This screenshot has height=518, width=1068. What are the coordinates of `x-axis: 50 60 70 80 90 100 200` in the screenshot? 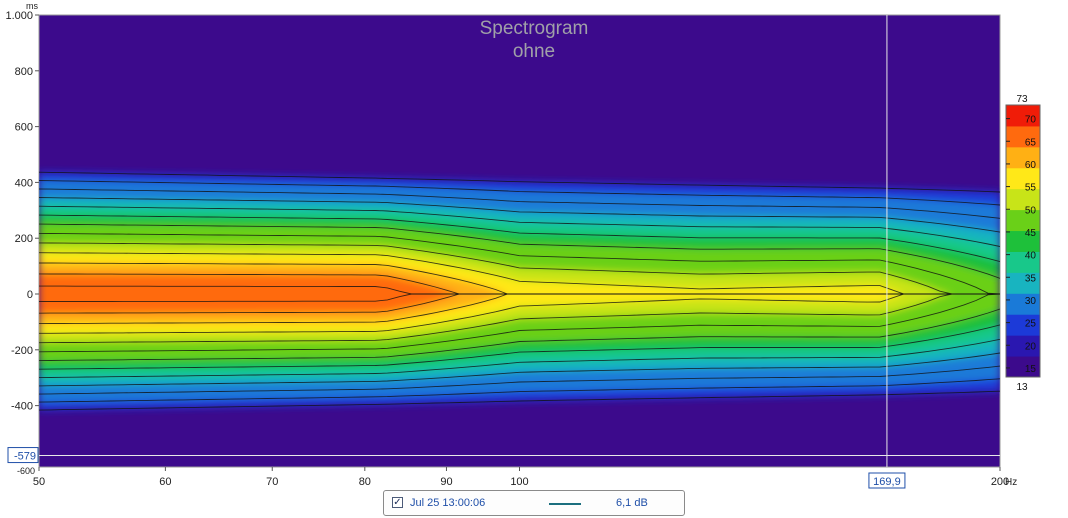 It's located at (521, 477).